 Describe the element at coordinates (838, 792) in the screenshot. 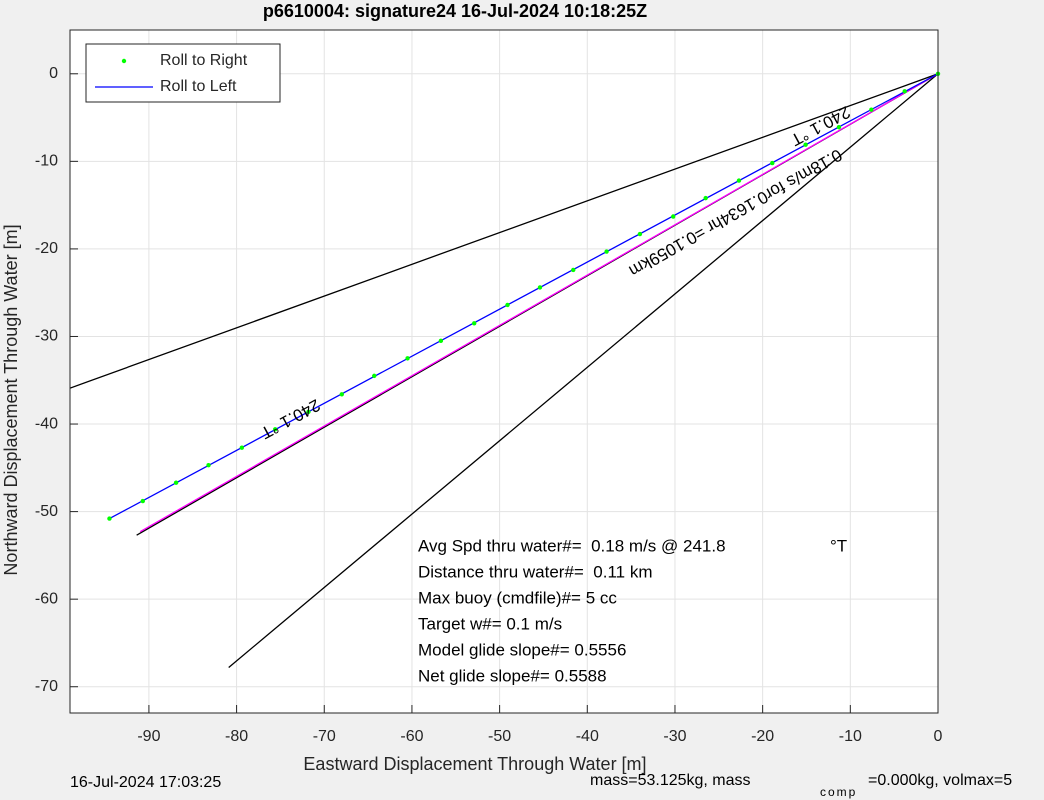

I see `footer-text: comp` at that location.